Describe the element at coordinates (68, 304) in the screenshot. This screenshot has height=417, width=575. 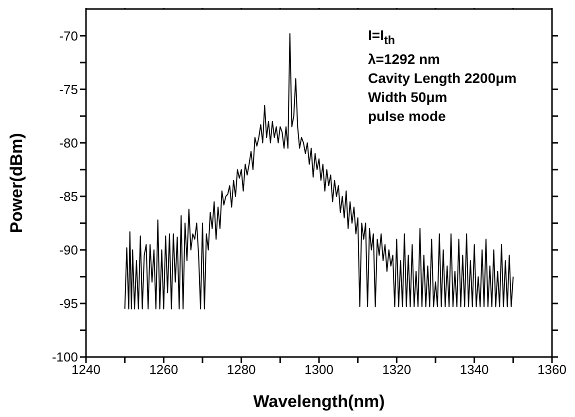
I see `y-tick-label: -95` at that location.